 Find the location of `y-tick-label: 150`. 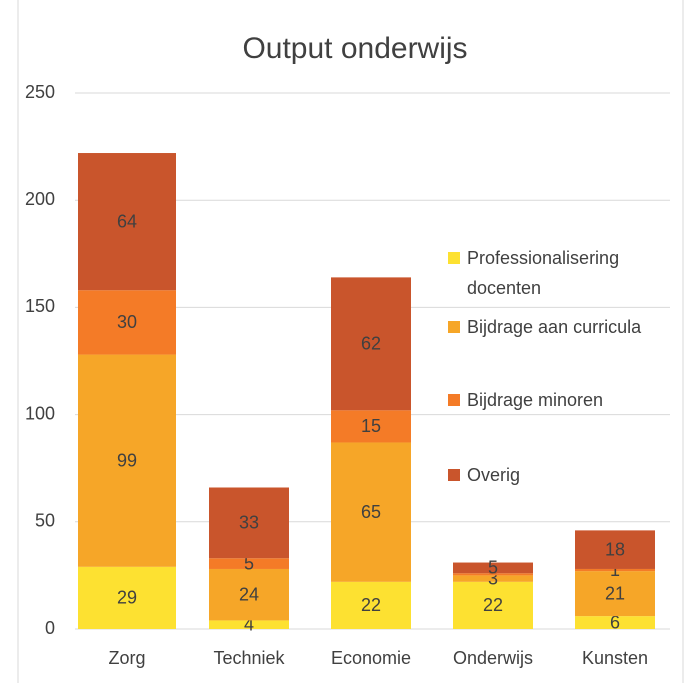

y-tick-label: 150 is located at coordinates (40, 306).